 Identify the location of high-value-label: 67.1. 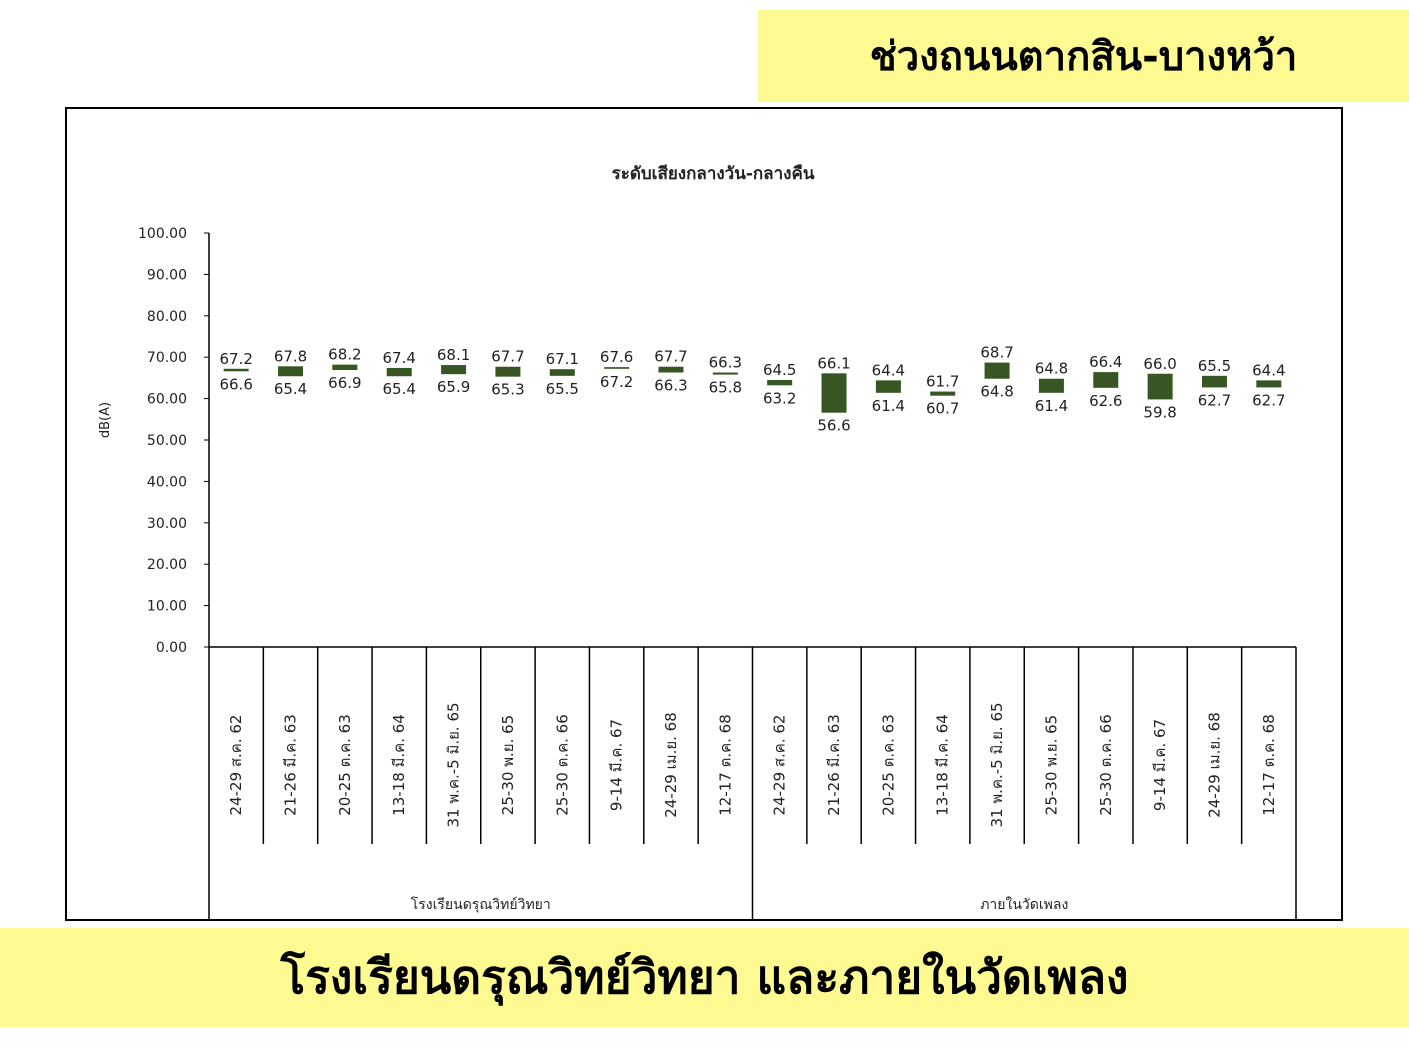
(562, 359).